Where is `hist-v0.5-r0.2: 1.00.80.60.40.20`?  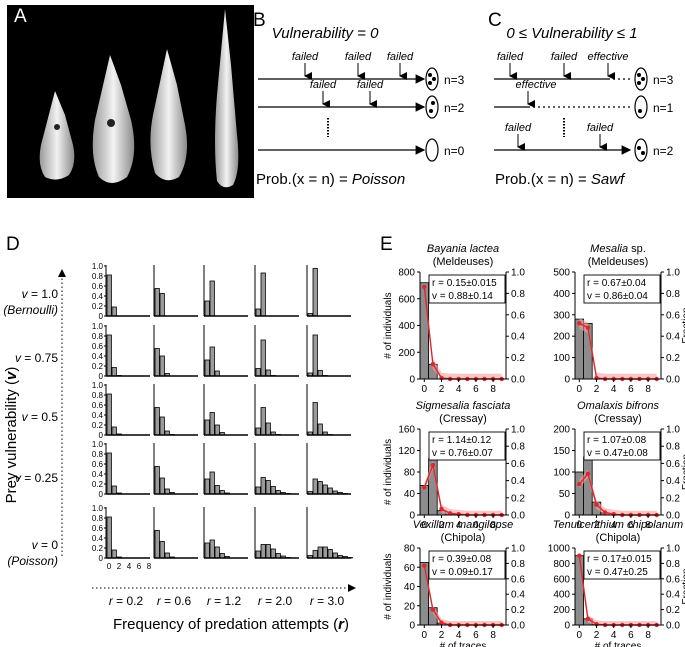 hist-v0.5-r0.2: 1.00.80.60.40.20 is located at coordinates (121, 410).